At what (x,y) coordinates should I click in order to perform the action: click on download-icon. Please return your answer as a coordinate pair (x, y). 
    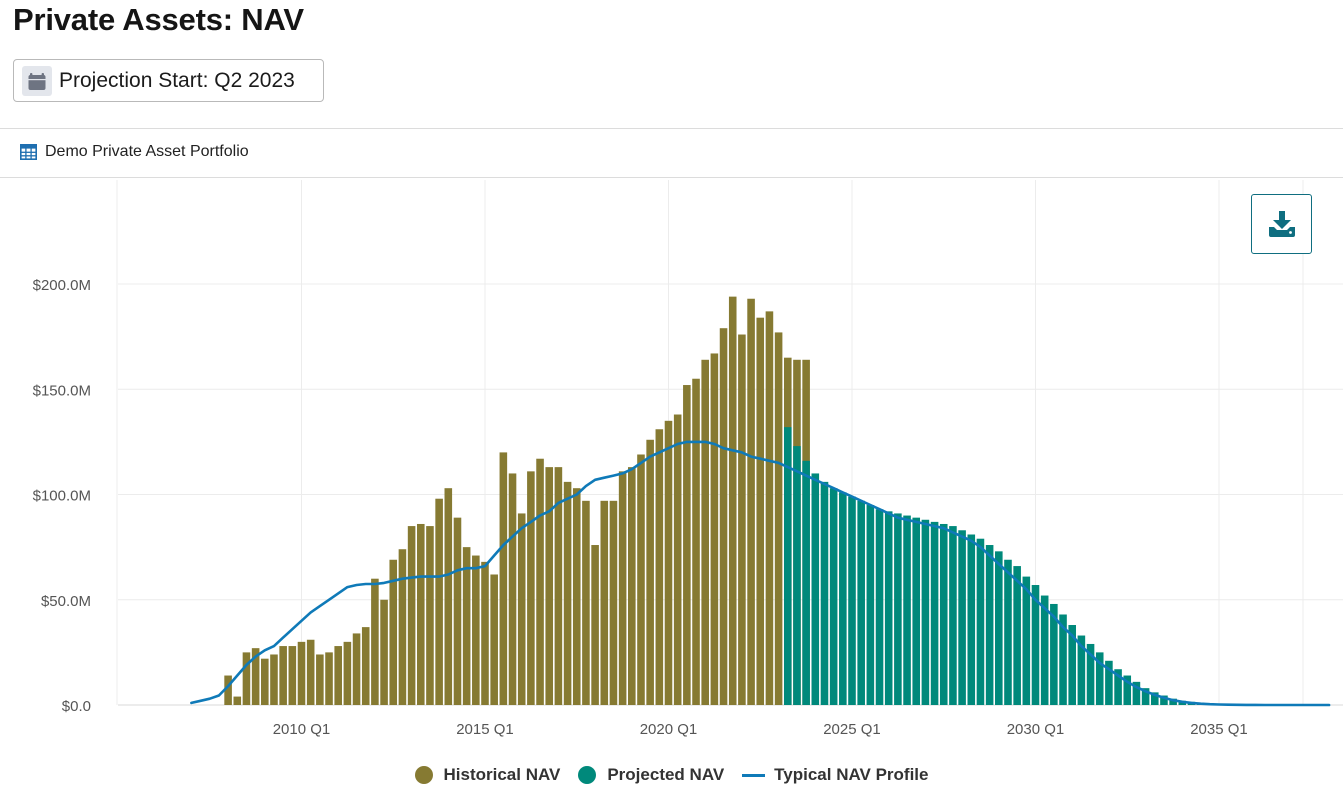
    Looking at the image, I should click on (1282, 224).